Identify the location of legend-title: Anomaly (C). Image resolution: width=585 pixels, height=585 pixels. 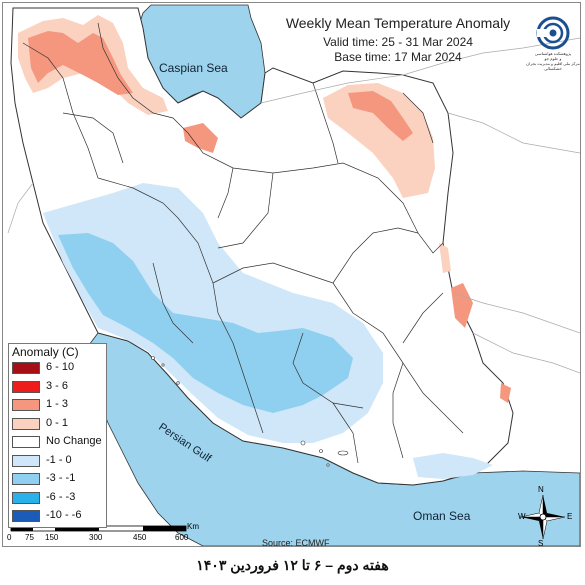
(45, 352).